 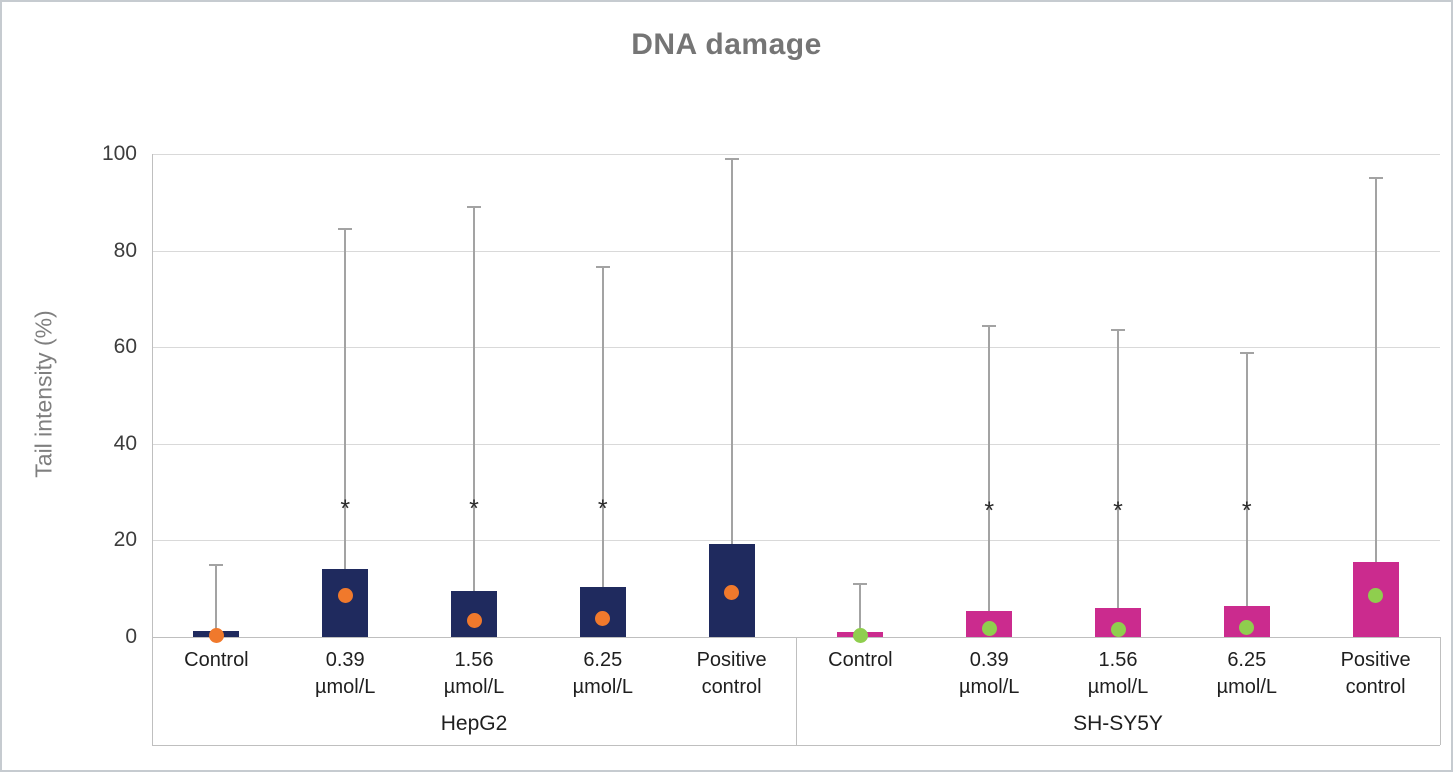 I want to click on y-tick-label: 0, so click(x=131, y=636).